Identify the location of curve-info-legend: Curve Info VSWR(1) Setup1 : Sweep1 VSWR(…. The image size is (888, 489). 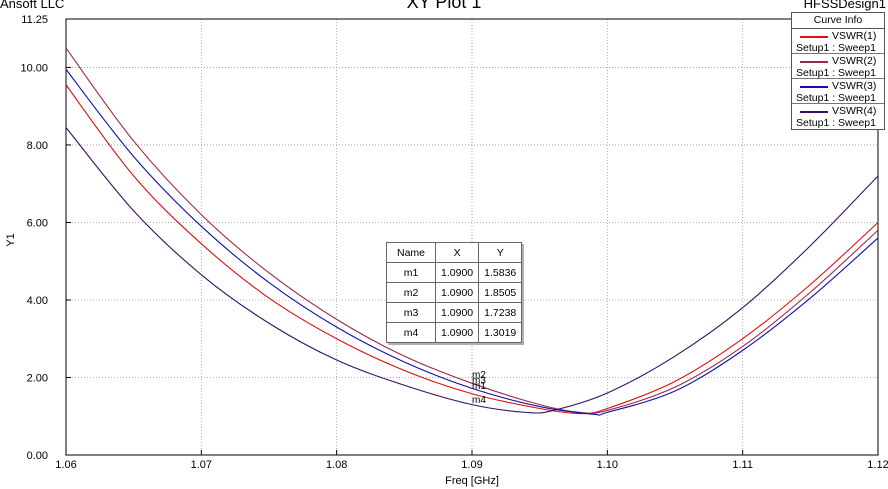
(838, 71).